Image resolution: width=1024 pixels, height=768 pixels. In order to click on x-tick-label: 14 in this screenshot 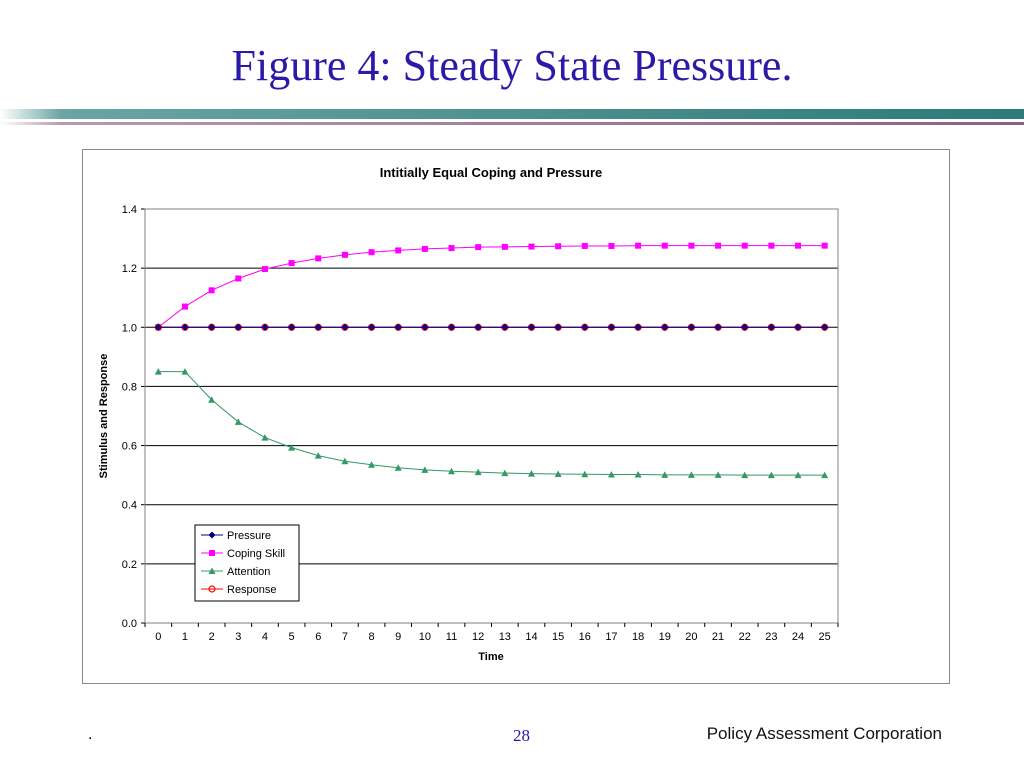, I will do `click(531, 637)`.